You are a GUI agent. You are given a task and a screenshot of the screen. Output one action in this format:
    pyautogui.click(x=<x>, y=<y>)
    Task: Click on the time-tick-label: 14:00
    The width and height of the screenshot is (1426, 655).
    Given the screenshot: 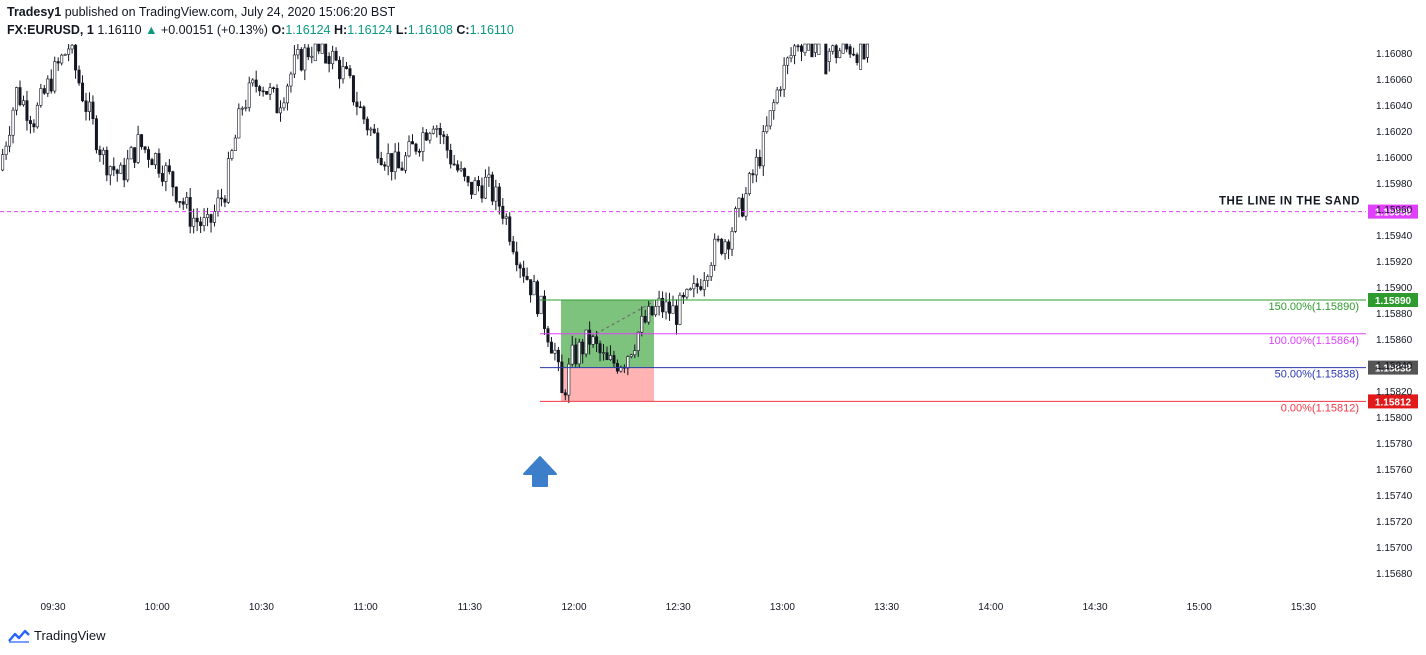 What is the action you would take?
    pyautogui.click(x=990, y=607)
    